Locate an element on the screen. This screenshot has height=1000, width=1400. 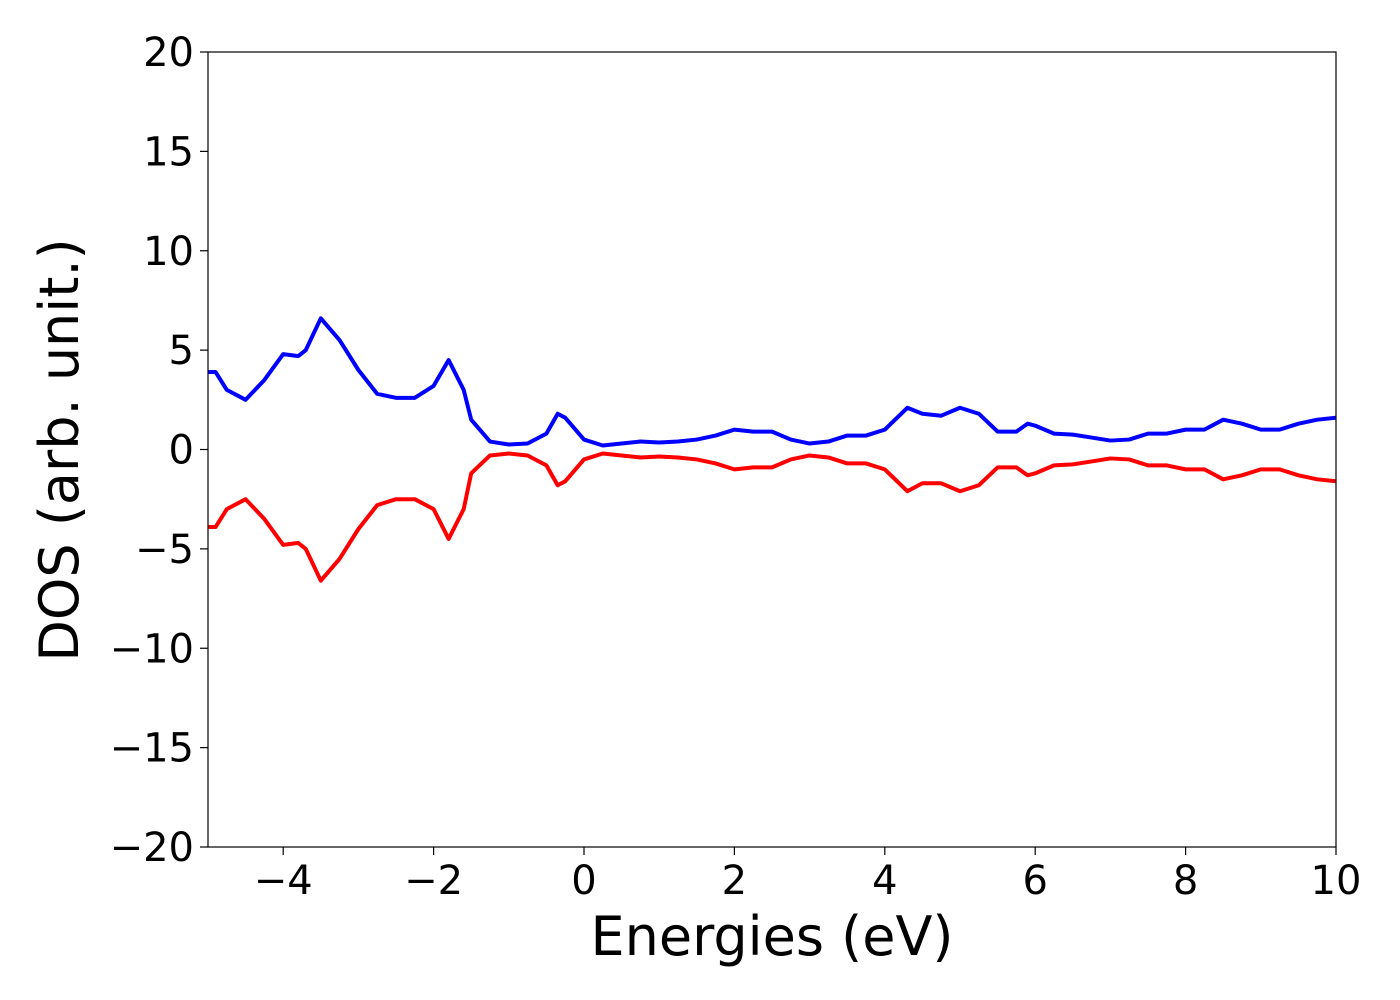
x-axis-label: Energies (eV) is located at coordinates (772, 936).